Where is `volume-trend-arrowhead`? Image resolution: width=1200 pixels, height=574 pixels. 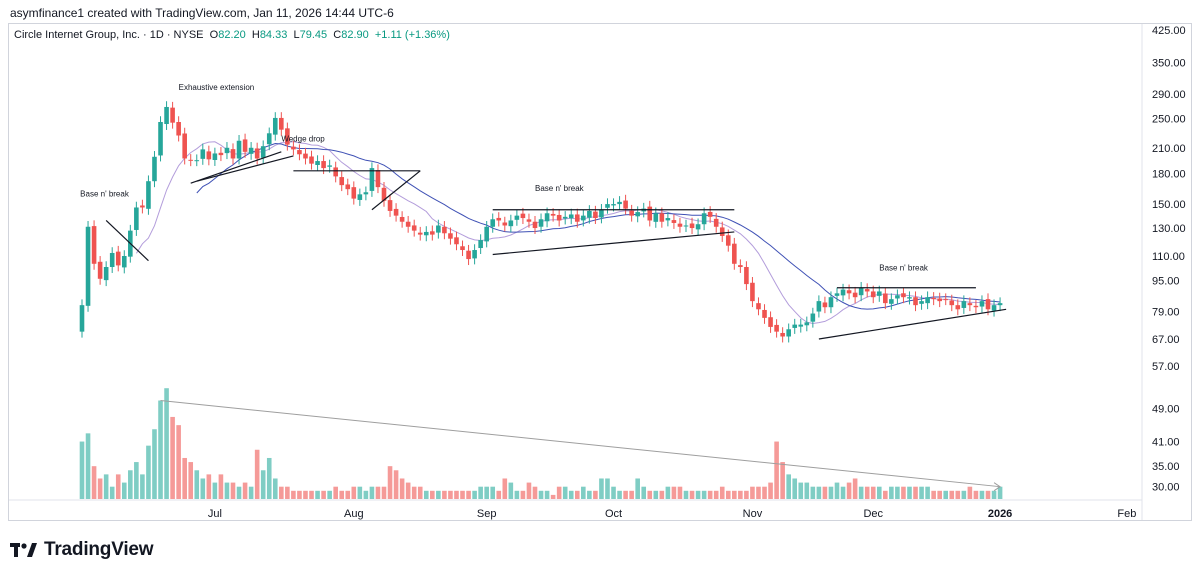
volume-trend-arrowhead is located at coordinates (997, 487).